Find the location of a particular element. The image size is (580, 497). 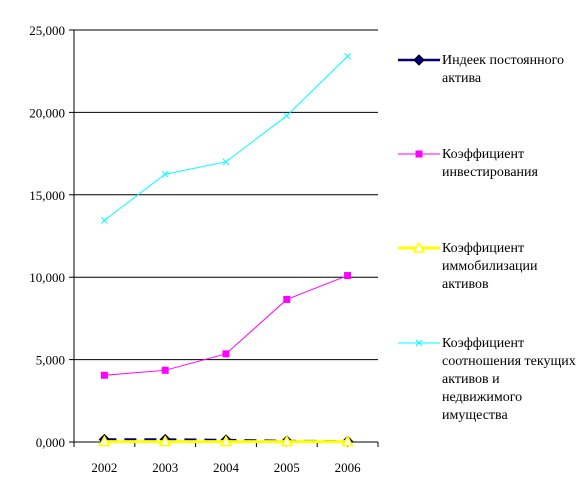

legend-label-3: Коэффициент иммобилизации активов is located at coordinates (490, 266).